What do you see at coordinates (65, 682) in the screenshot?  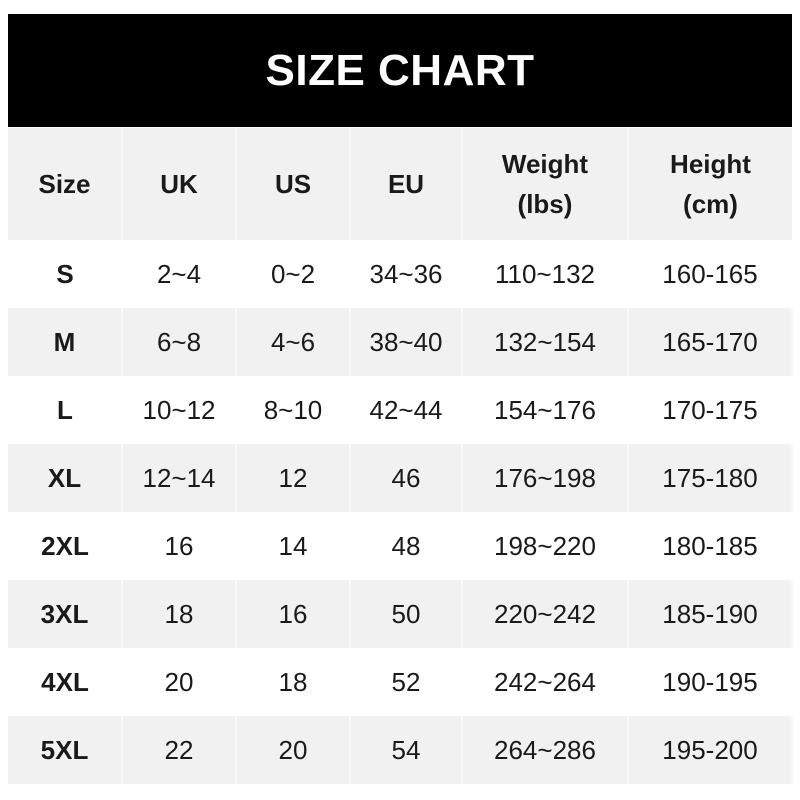 I see `size-cell: 4XL` at bounding box center [65, 682].